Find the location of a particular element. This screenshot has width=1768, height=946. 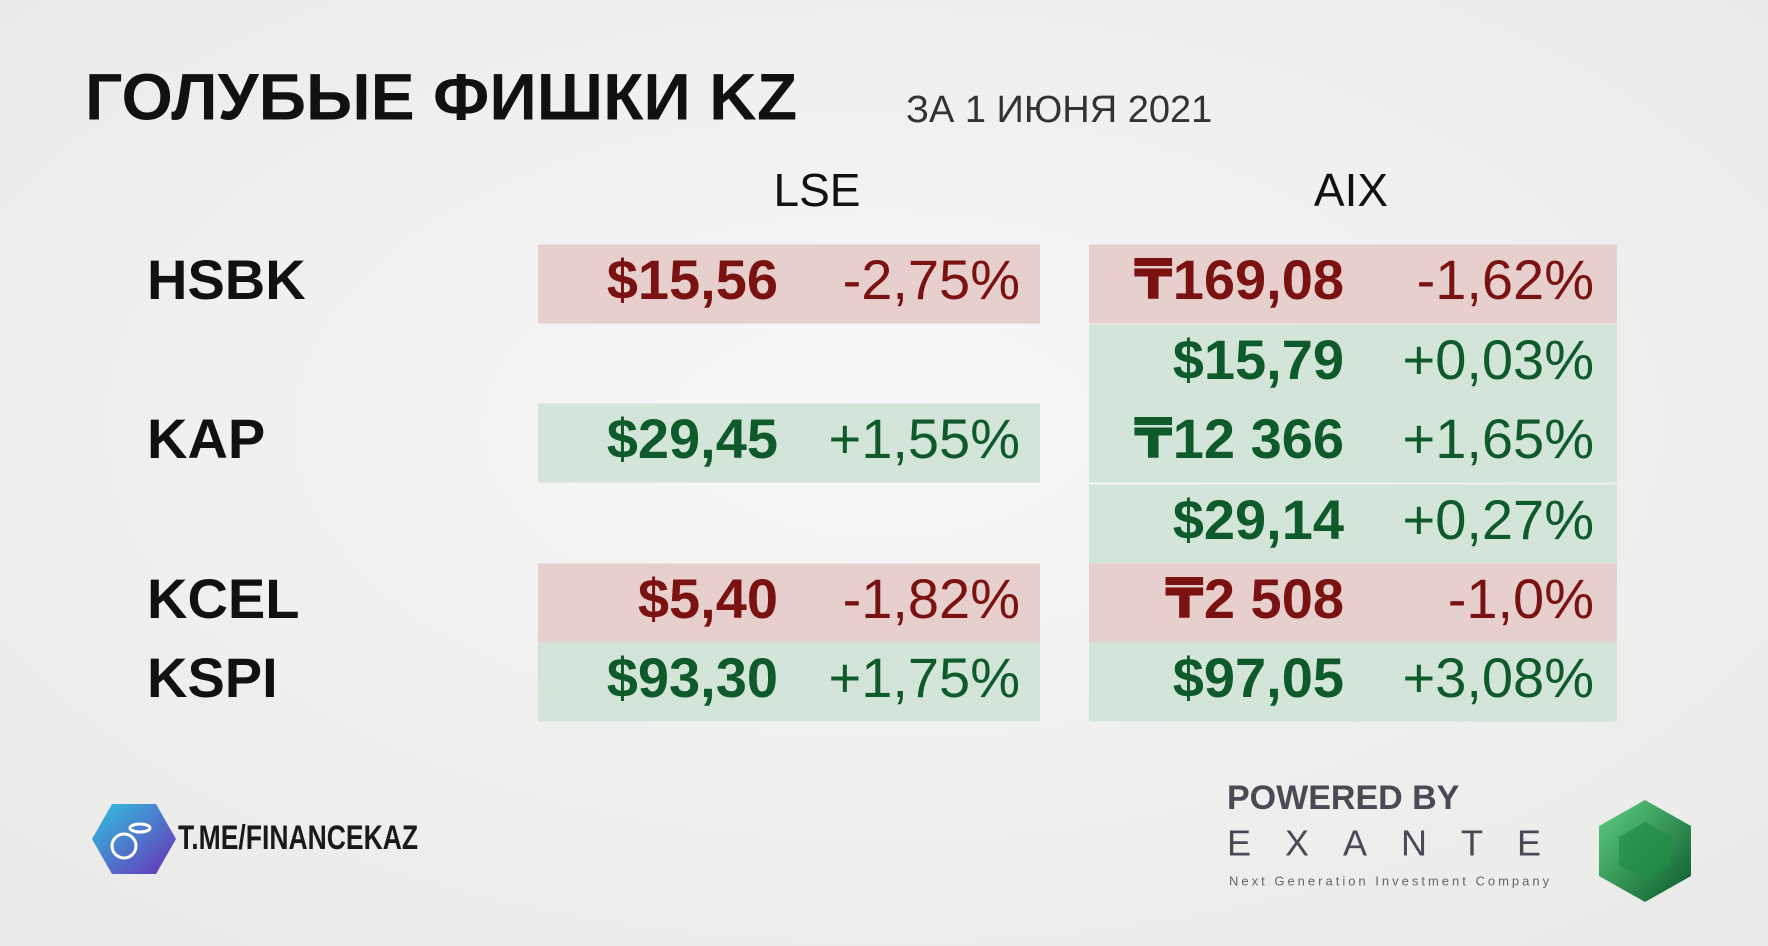

column-header: AIX is located at coordinates (1351, 190).